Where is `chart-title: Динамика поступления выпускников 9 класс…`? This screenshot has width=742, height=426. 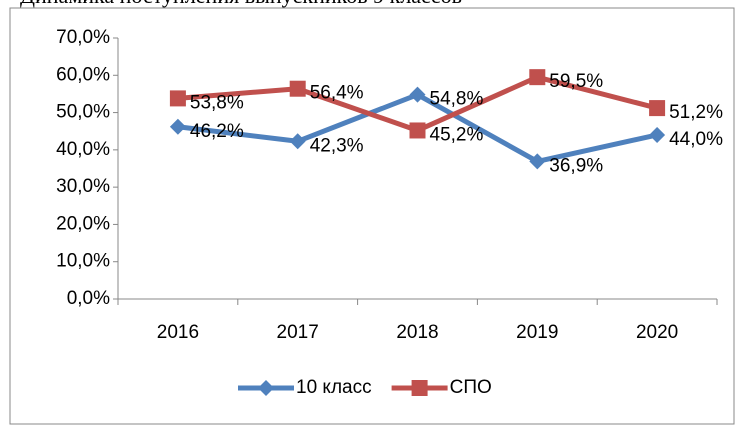 chart-title: Динамика поступления выпускников 9 класс… is located at coordinates (241, 4).